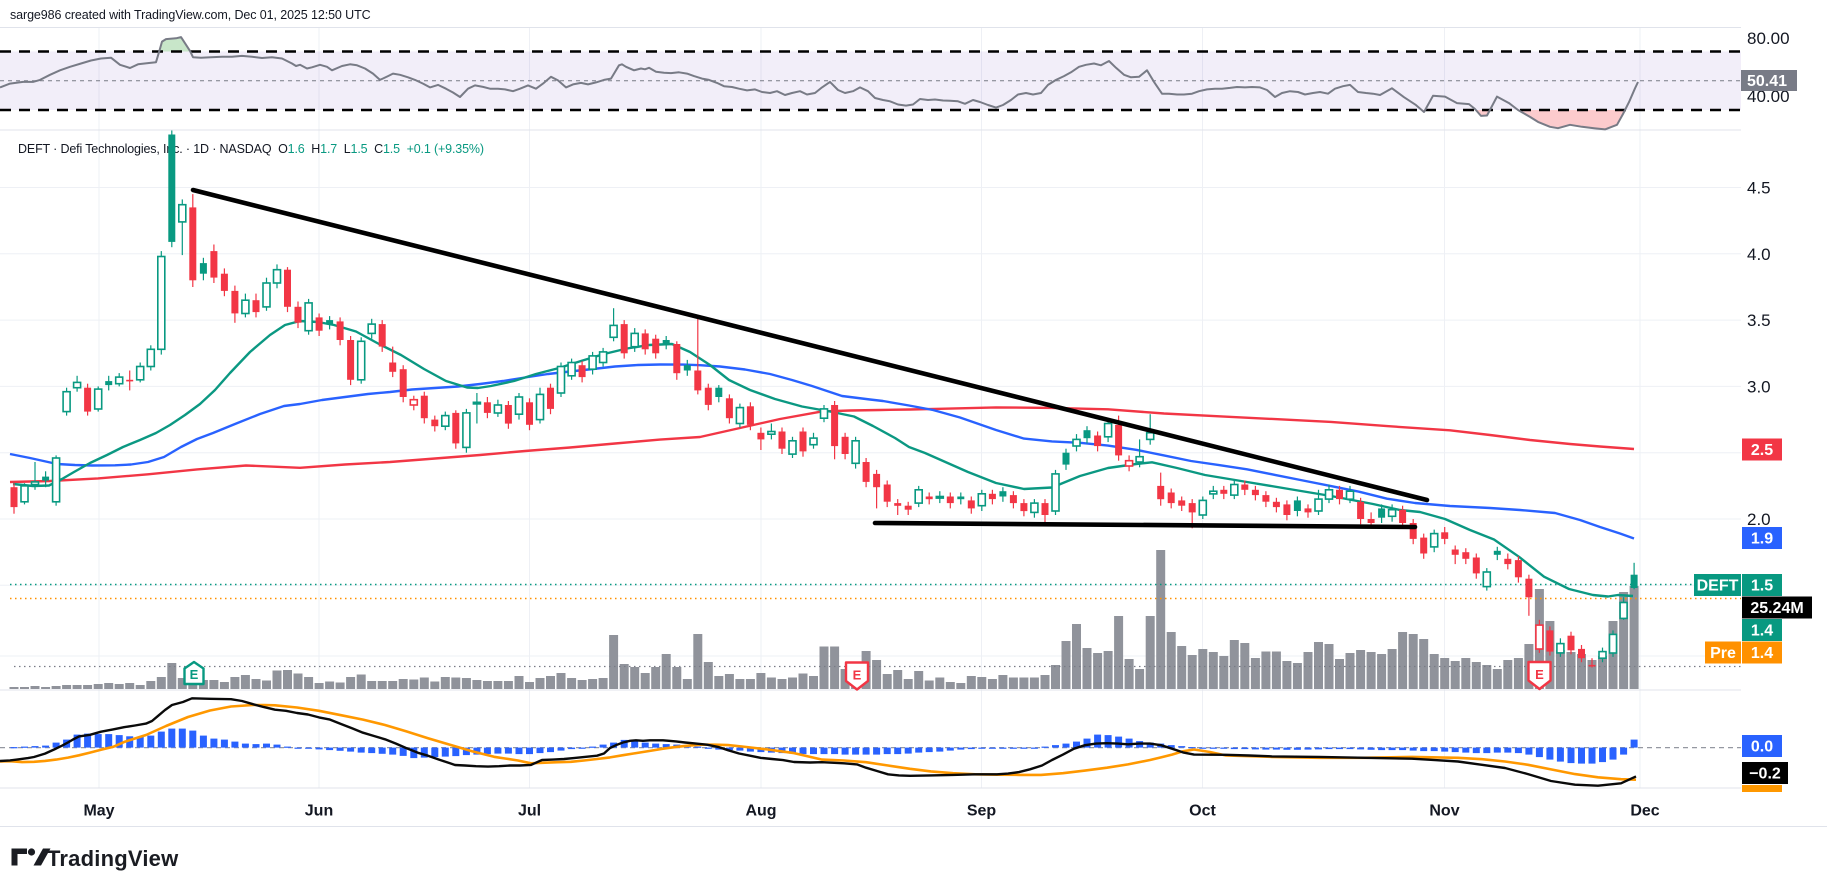 Image resolution: width=1827 pixels, height=893 pixels. I want to click on svg-text: 80.00, so click(1768, 38).